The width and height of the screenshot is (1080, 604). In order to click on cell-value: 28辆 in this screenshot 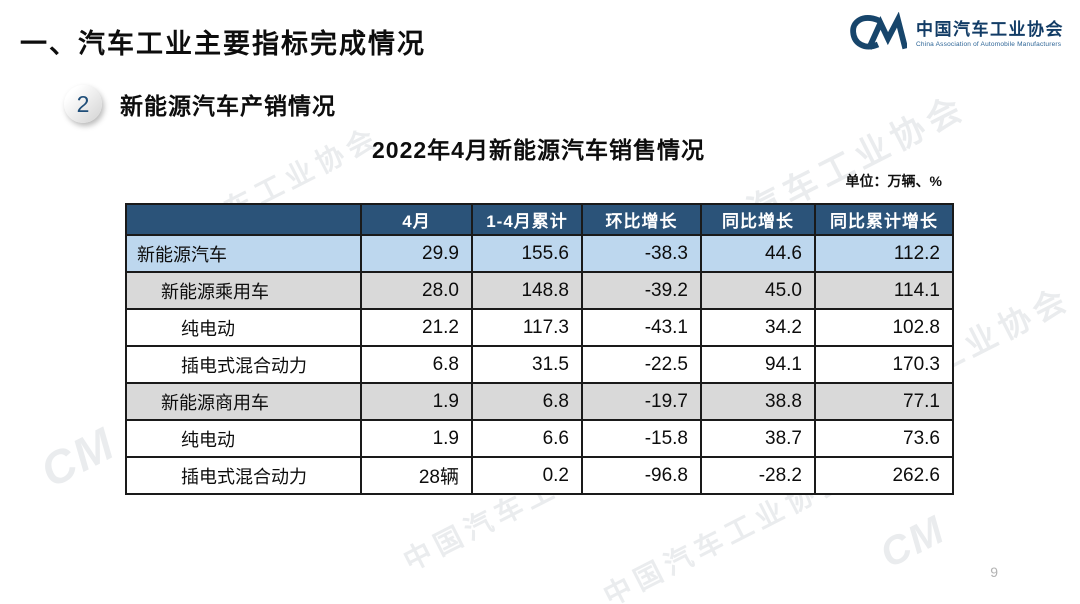, I will do `click(416, 475)`.